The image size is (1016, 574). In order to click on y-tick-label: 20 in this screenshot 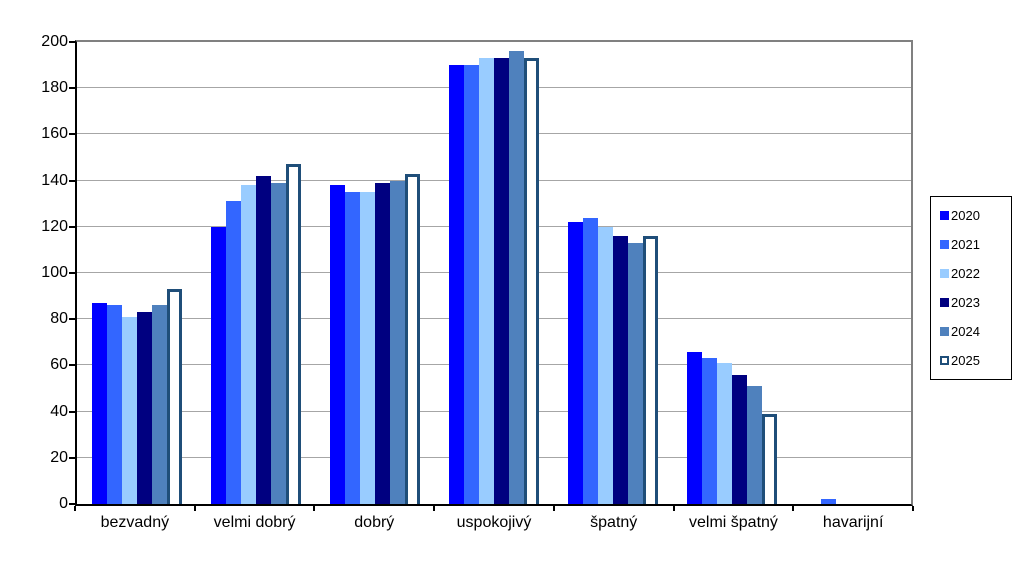, I will do `click(59, 457)`.